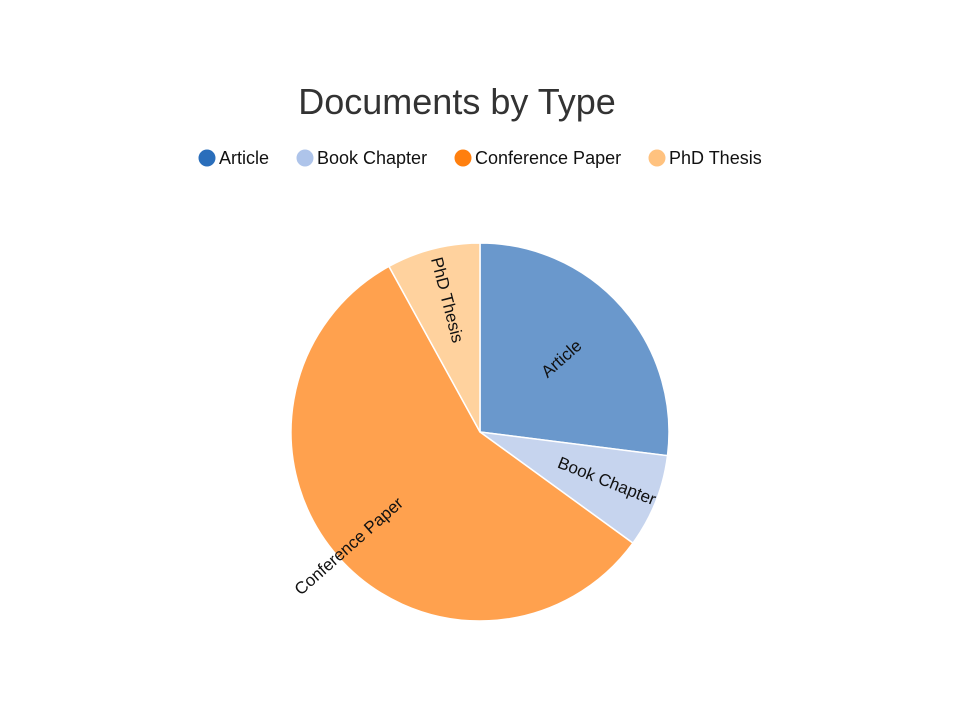 This screenshot has width=970, height=721. I want to click on legend-item-conference-paper: Conference Paper, so click(538, 158).